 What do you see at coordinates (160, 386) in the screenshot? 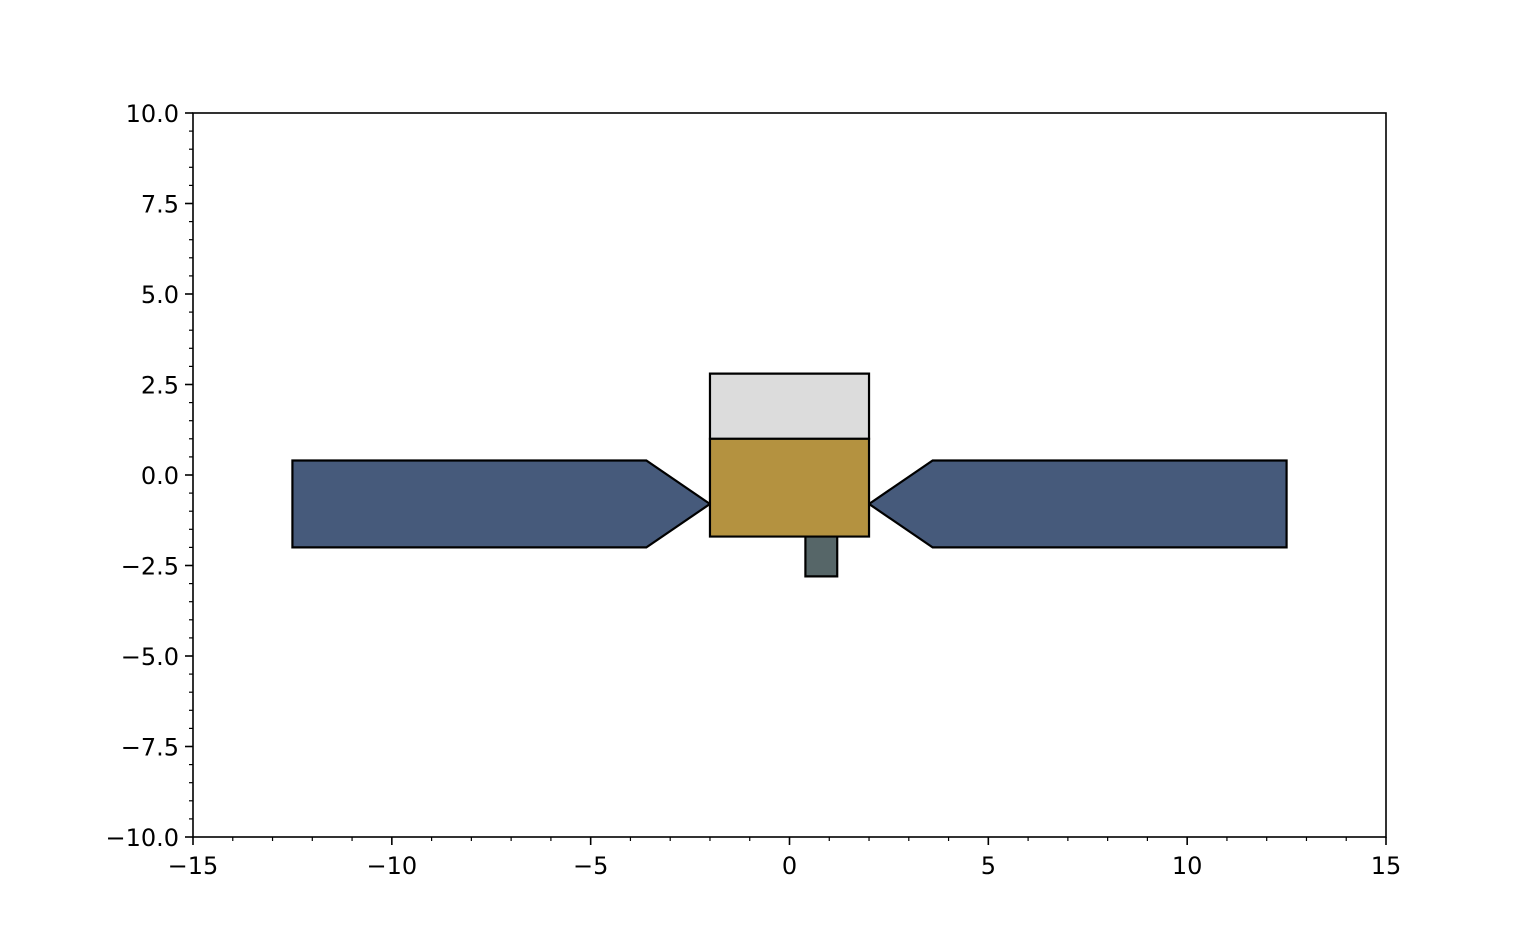
I see `y-tick-label: 2.5` at bounding box center [160, 386].